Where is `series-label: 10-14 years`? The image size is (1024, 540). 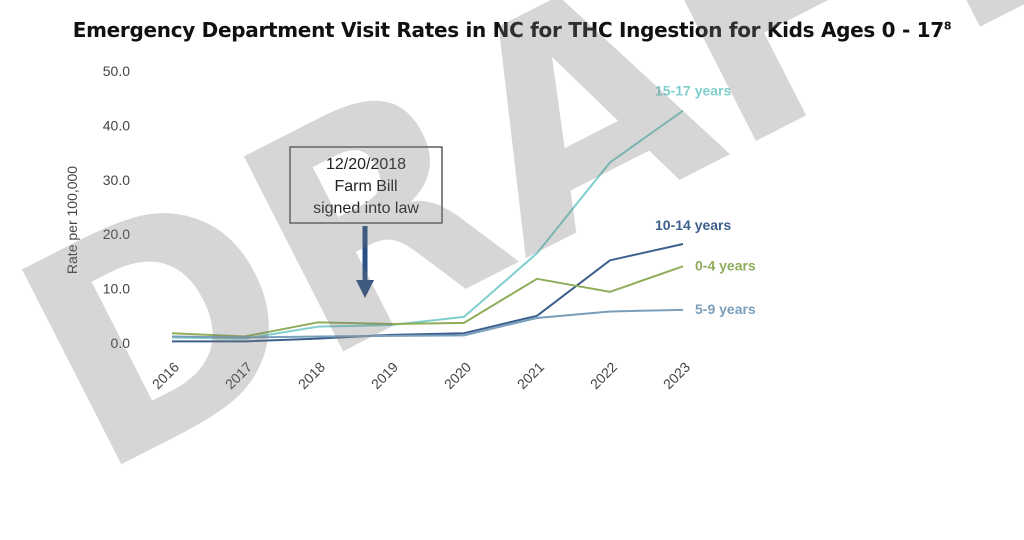 series-label: 10-14 years is located at coordinates (693, 225).